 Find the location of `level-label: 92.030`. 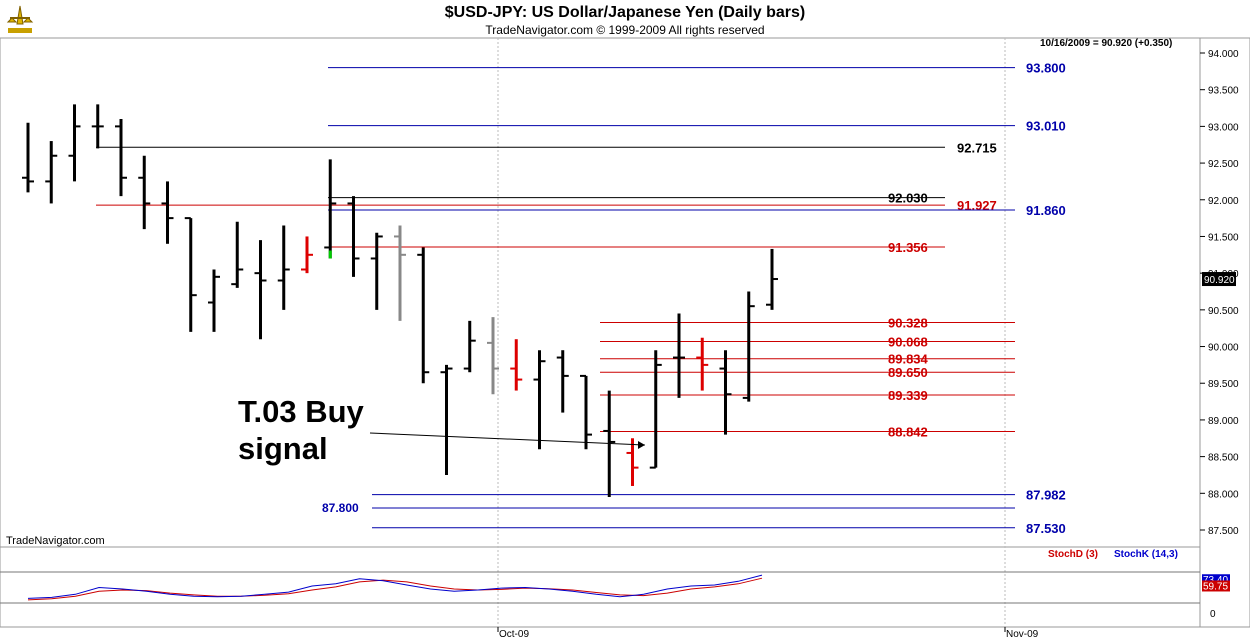

level-label: 92.030 is located at coordinates (908, 198).